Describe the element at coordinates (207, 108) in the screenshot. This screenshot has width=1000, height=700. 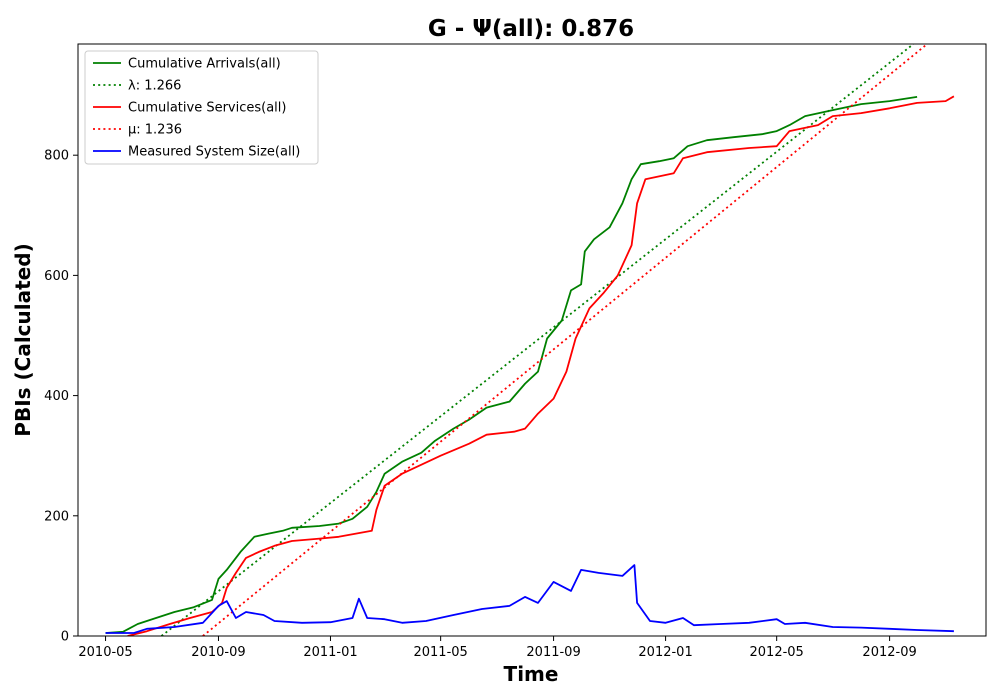
I see `legend-label: Cumulative Services(all)` at that location.